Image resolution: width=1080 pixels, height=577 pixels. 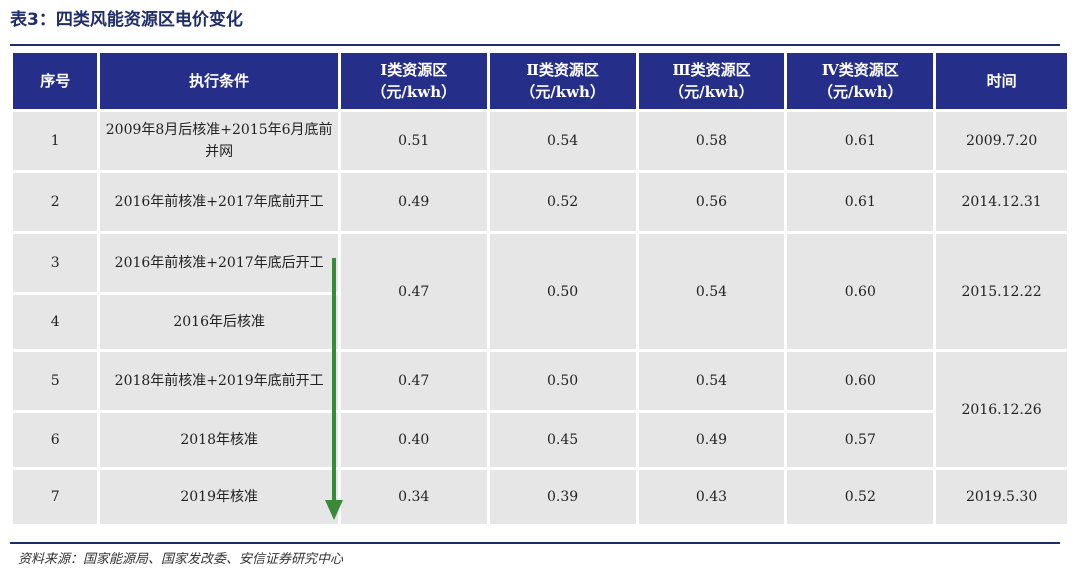 What do you see at coordinates (413, 81) in the screenshot?
I see `header-zone1: Ⅰ类资源区 （元/kwh）` at bounding box center [413, 81].